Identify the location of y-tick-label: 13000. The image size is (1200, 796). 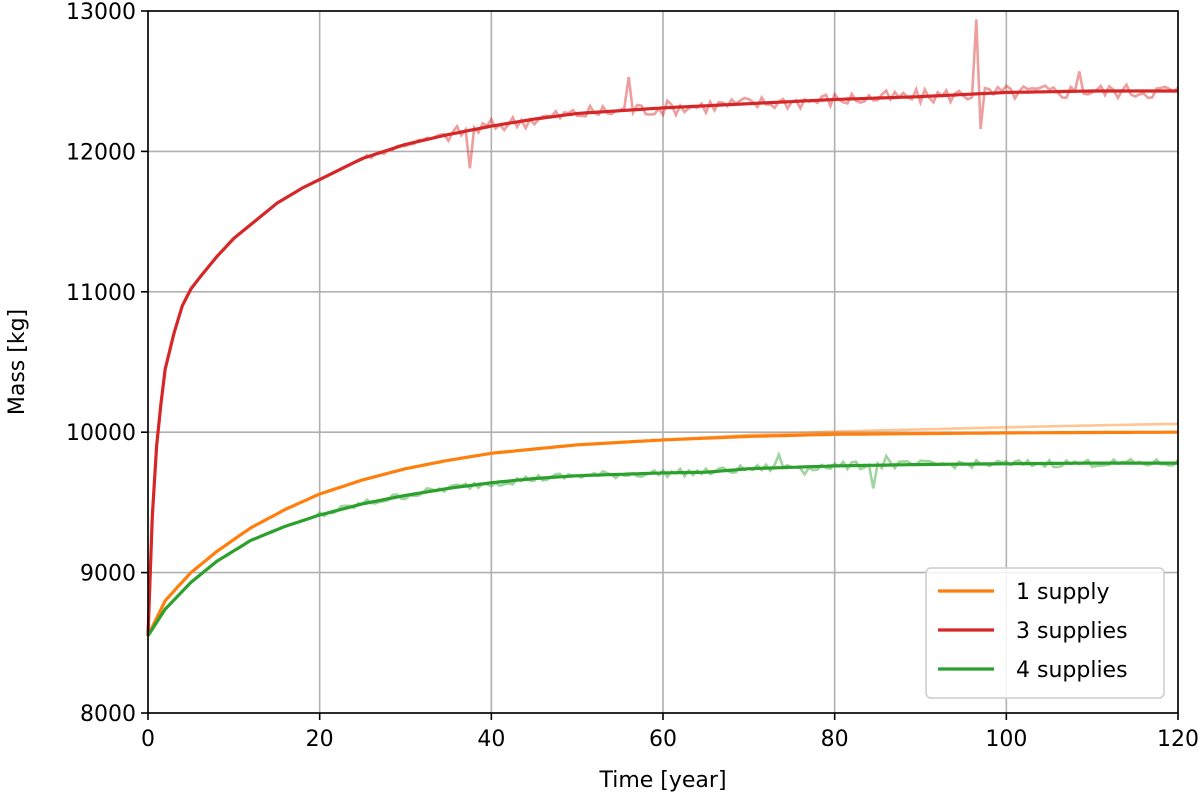
(101, 12).